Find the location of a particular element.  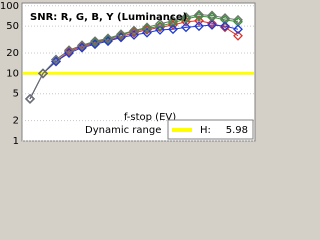

chart-title: SNR: R, G, B, Y (Luminance) is located at coordinates (108, 17).